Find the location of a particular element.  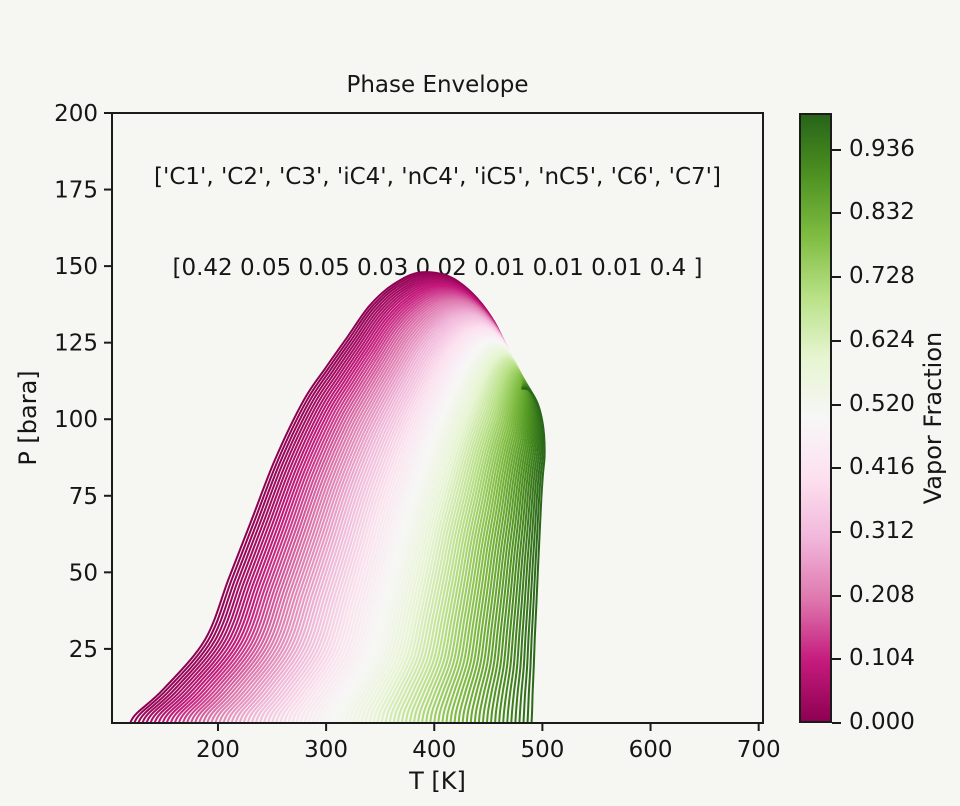

colorbar-tick-label: 0.312 is located at coordinates (882, 530).